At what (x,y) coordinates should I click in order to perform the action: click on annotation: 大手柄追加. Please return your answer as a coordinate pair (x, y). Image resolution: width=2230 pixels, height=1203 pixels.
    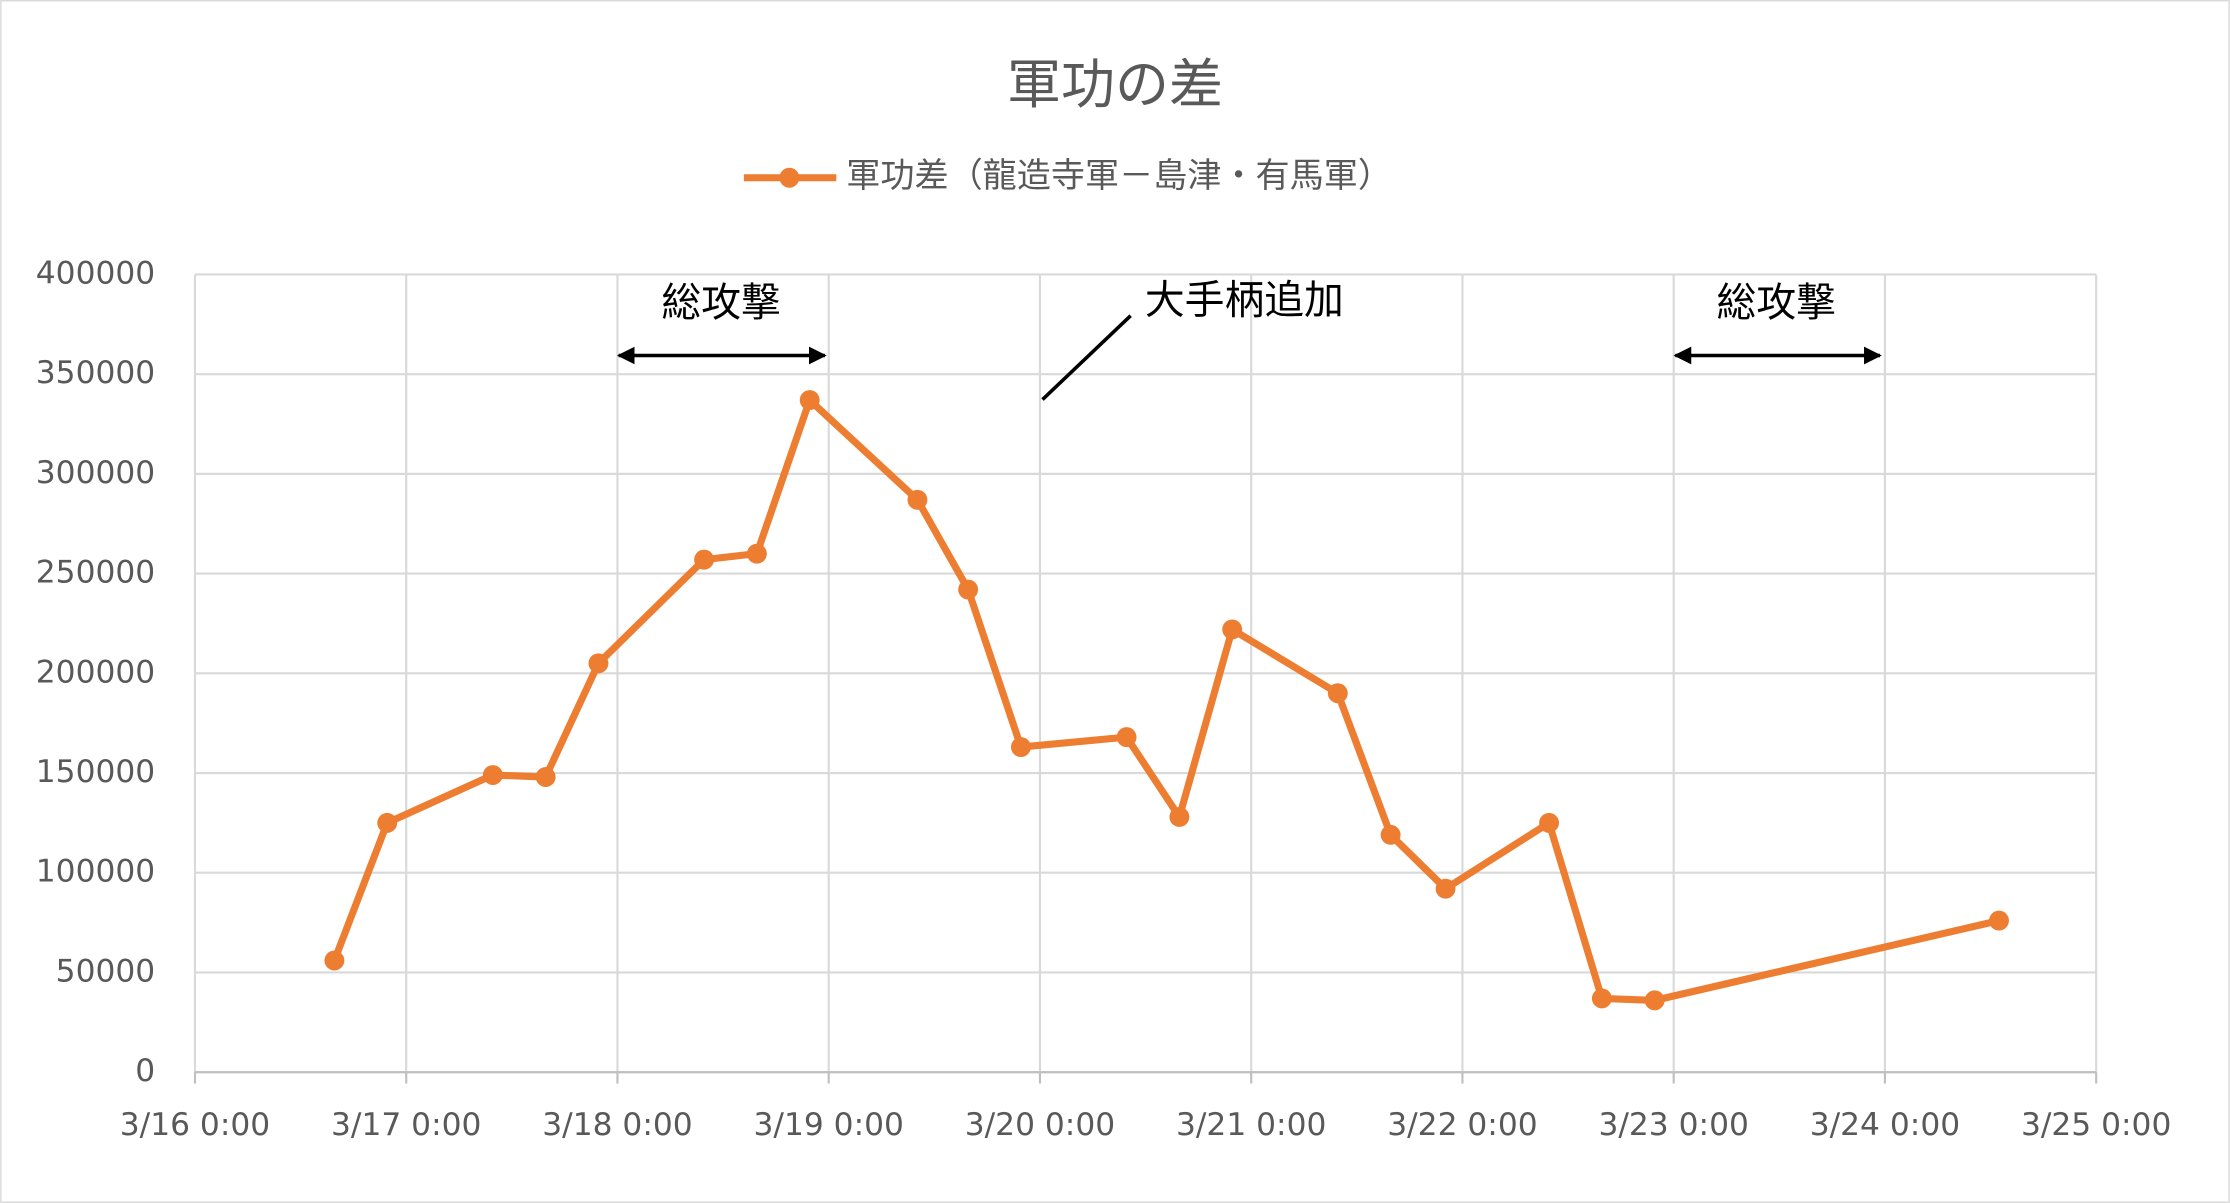
    Looking at the image, I should click on (1244, 300).